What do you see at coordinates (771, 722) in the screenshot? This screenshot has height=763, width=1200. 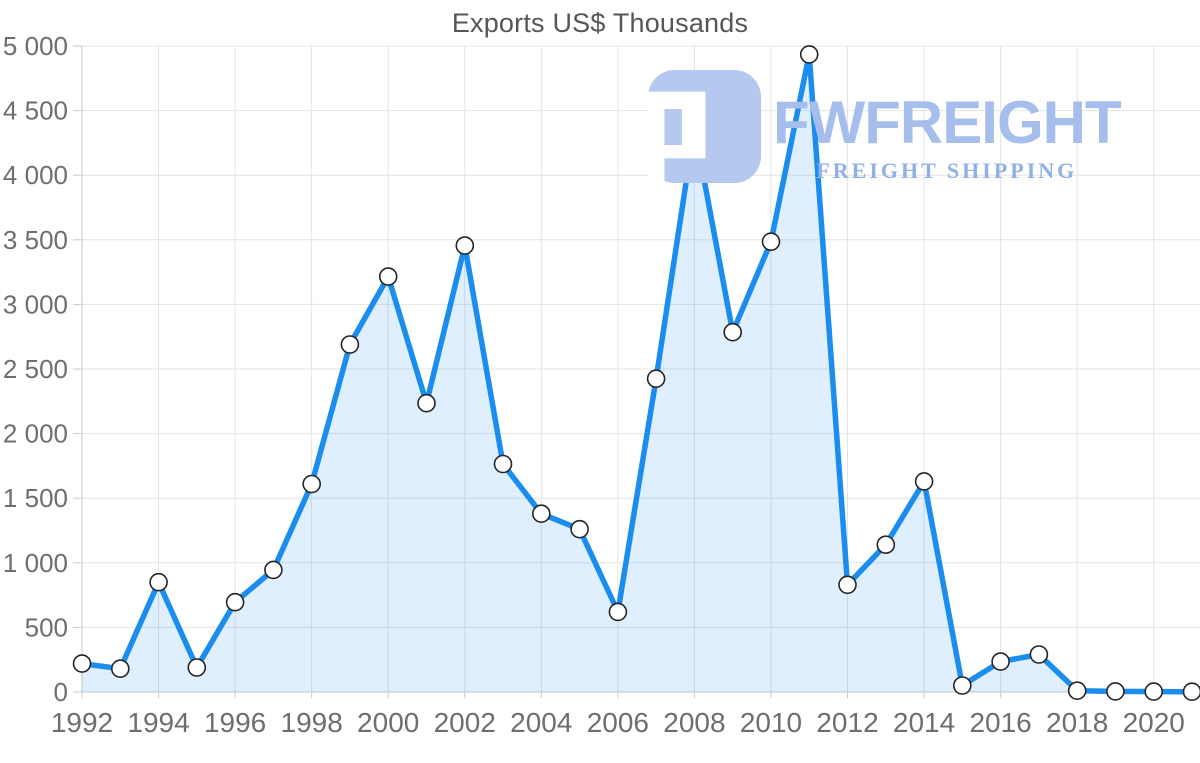 I see `x-tick-label: 2010` at bounding box center [771, 722].